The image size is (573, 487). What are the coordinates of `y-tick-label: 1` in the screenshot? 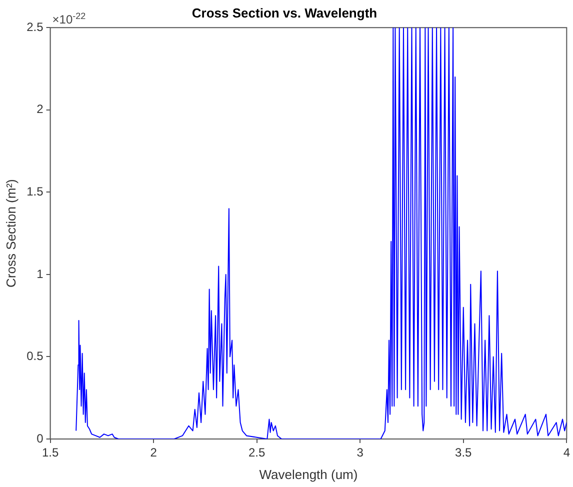 It's located at (40, 273).